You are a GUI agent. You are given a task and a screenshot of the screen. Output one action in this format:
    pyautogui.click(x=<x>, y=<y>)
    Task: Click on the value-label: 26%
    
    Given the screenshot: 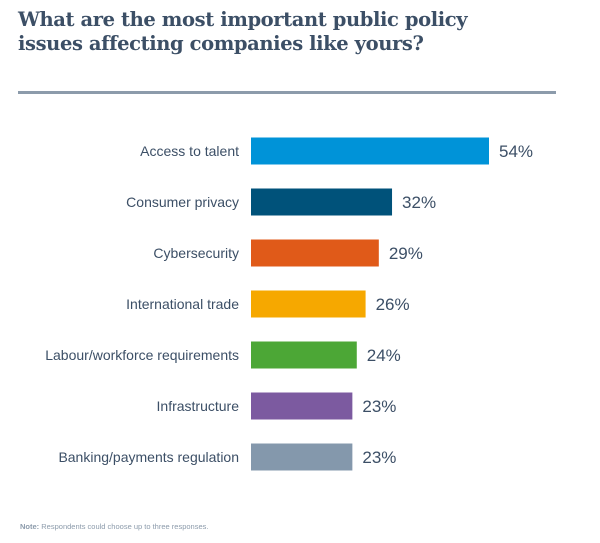 What is the action you would take?
    pyautogui.click(x=393, y=304)
    